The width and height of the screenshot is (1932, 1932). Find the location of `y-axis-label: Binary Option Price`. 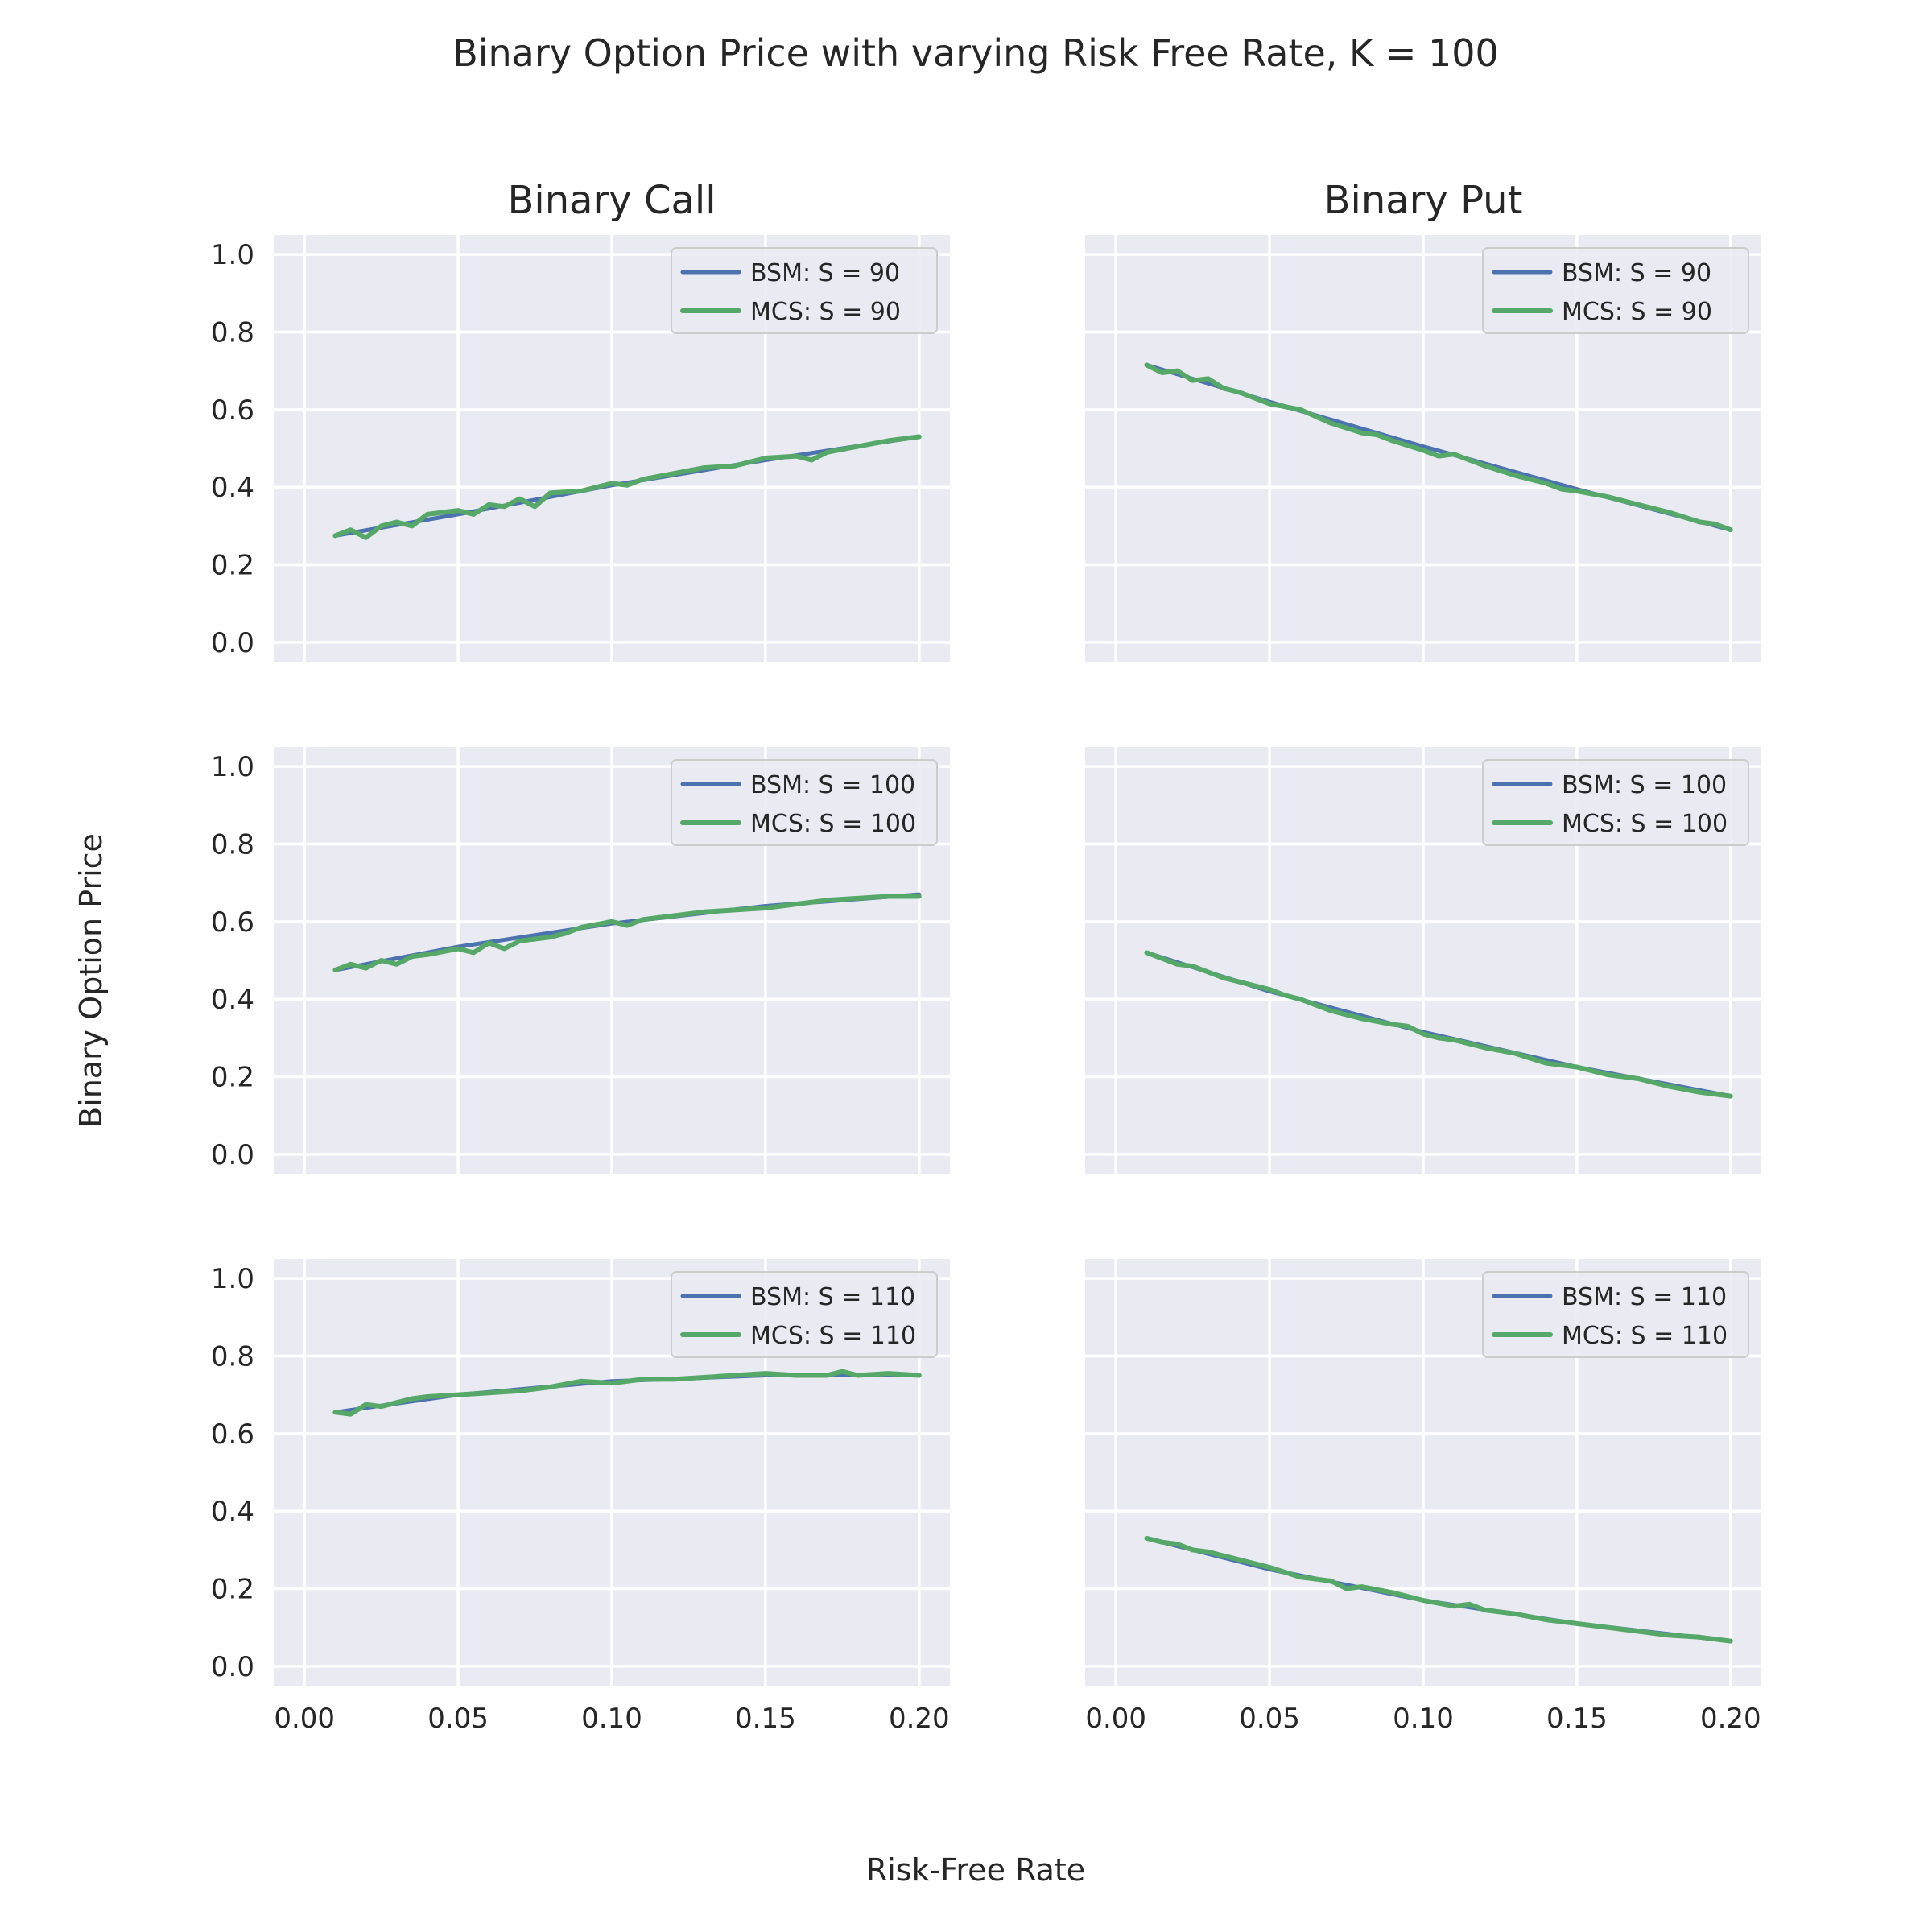

y-axis-label: Binary Option Price is located at coordinates (91, 980).